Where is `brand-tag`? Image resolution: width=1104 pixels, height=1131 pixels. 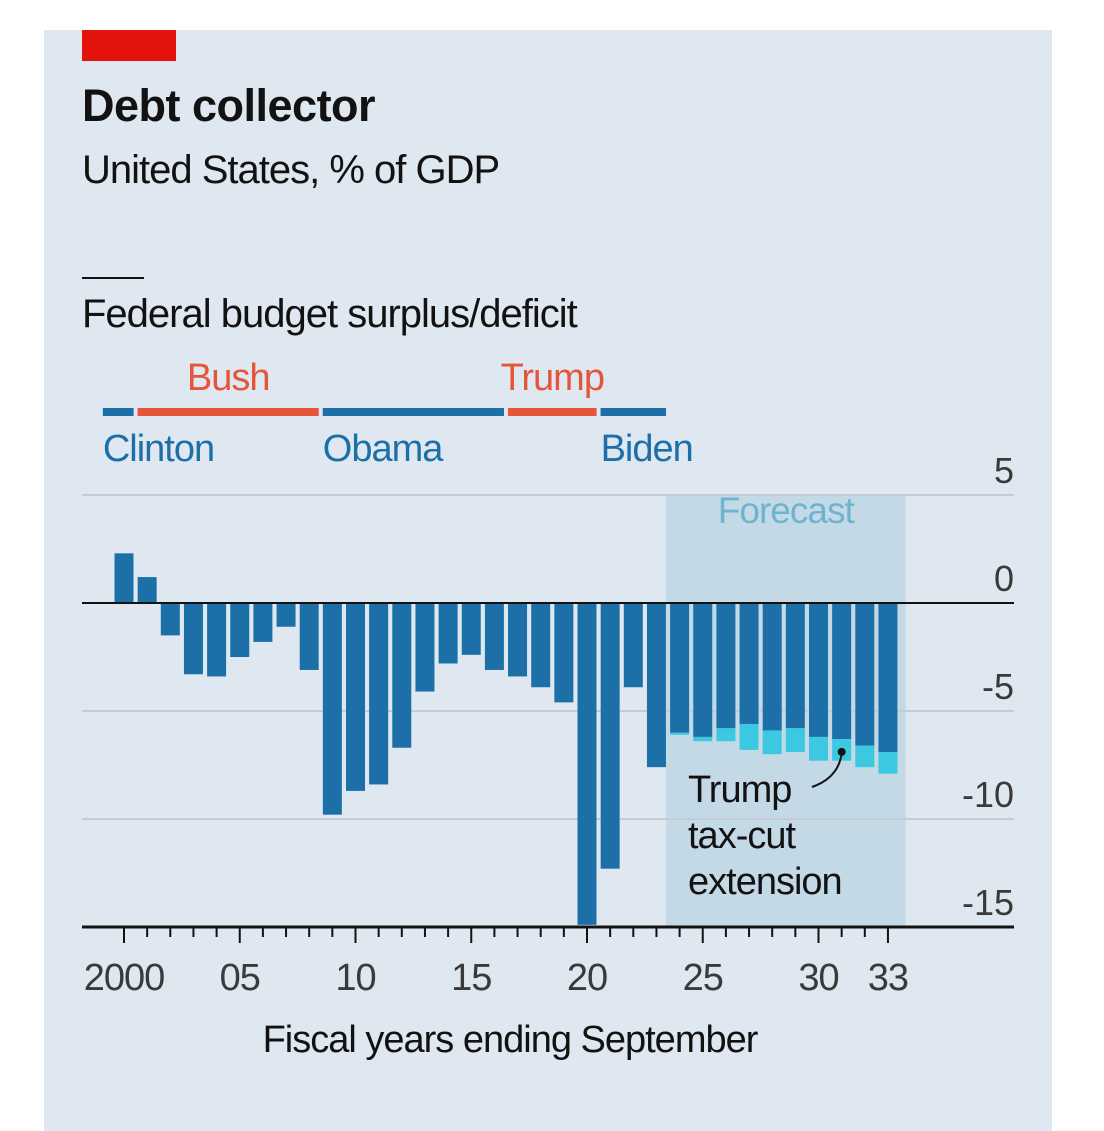 brand-tag is located at coordinates (129, 45).